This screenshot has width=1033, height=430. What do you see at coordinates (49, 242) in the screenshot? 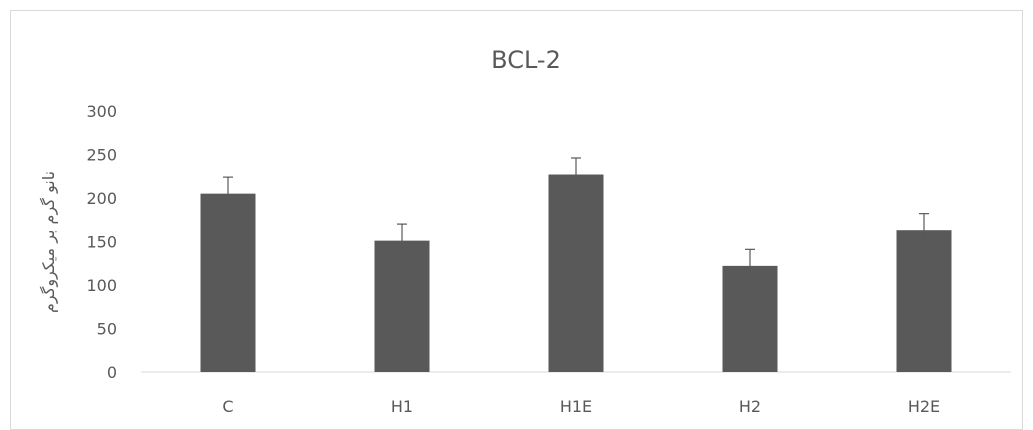
I see `y-axis-label: نانو گرم بر میکروگرم` at bounding box center [49, 242].